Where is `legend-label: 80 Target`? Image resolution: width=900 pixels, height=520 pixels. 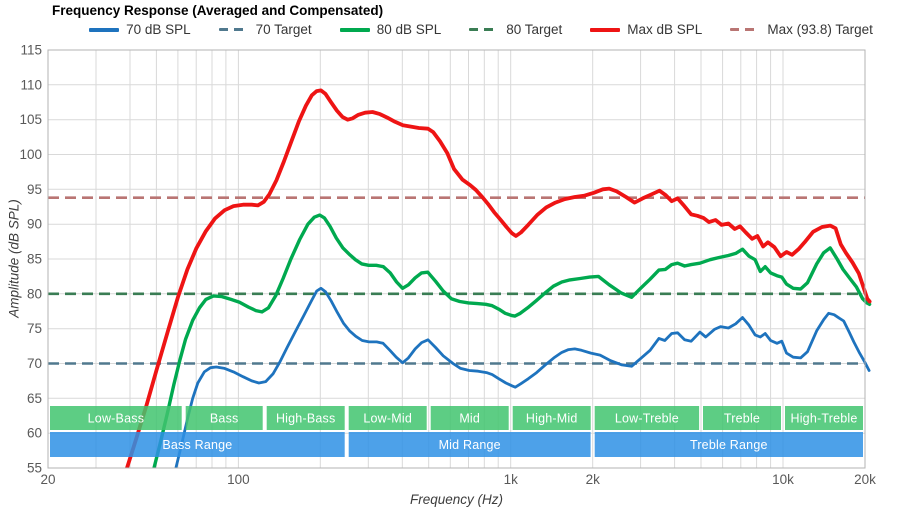
legend-label: 80 Target is located at coordinates (534, 29).